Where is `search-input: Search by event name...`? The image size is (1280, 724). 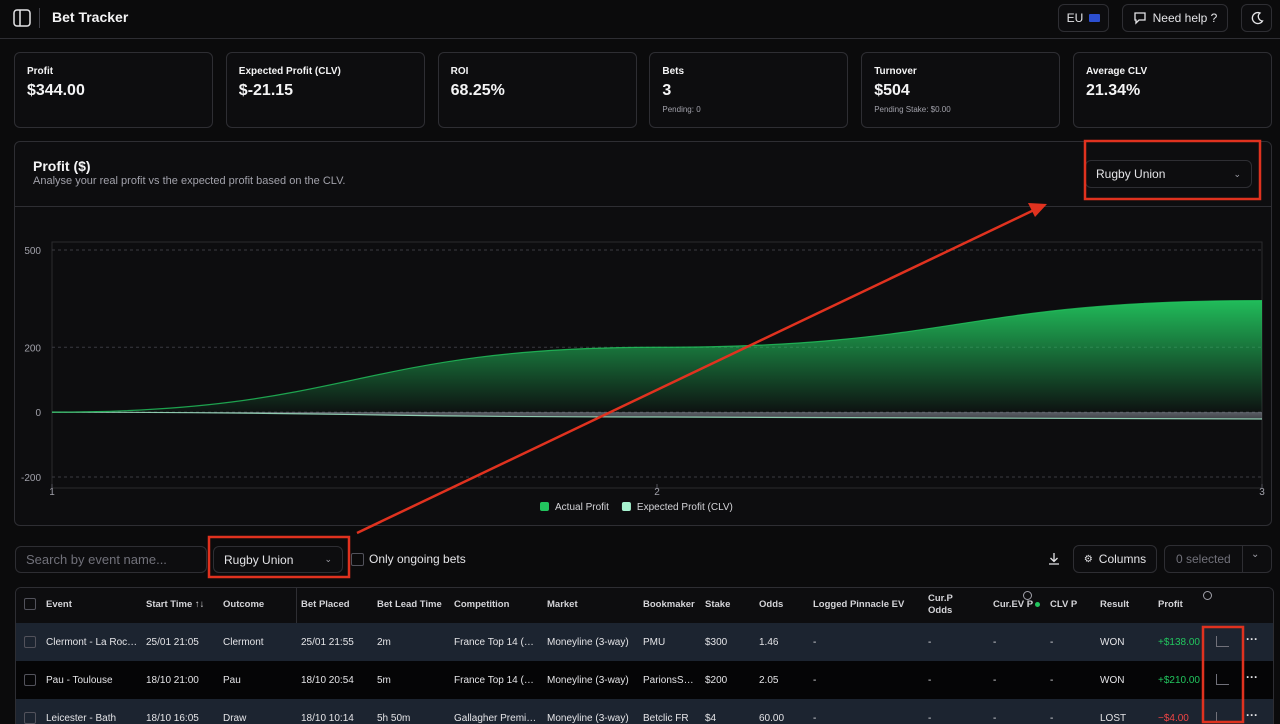
search-input: Search by event name... is located at coordinates (111, 559).